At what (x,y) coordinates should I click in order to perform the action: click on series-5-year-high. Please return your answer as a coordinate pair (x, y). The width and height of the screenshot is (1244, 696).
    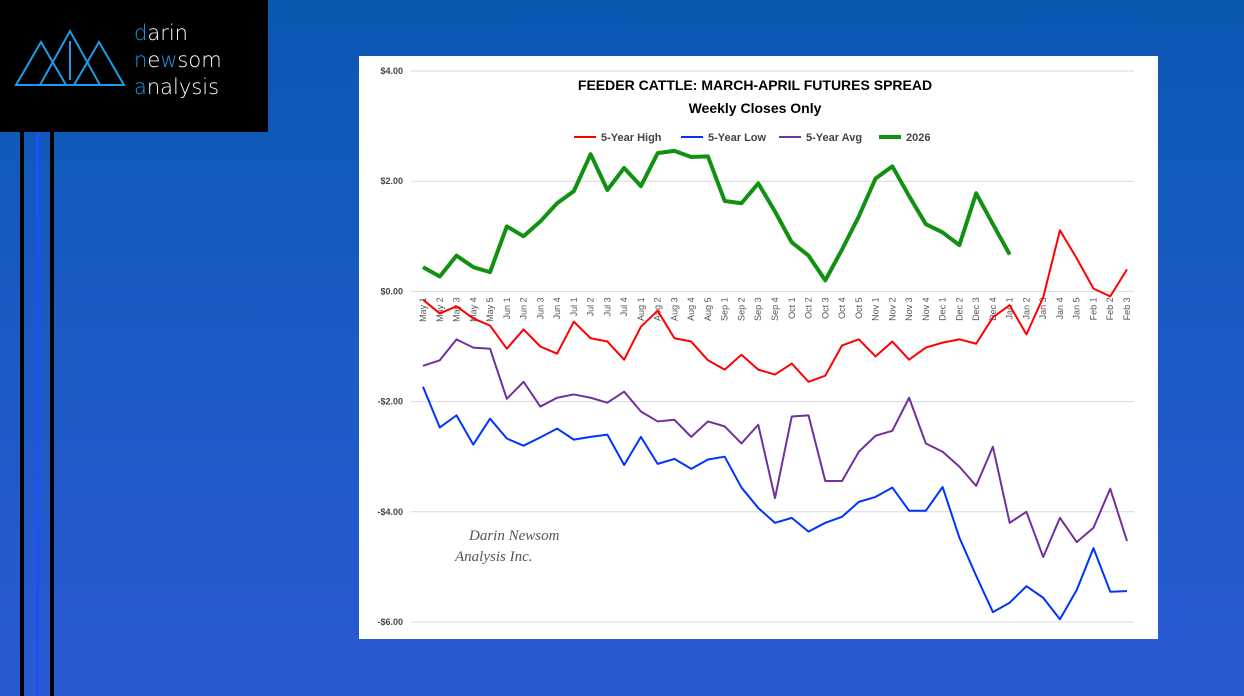
    Looking at the image, I should click on (775, 306).